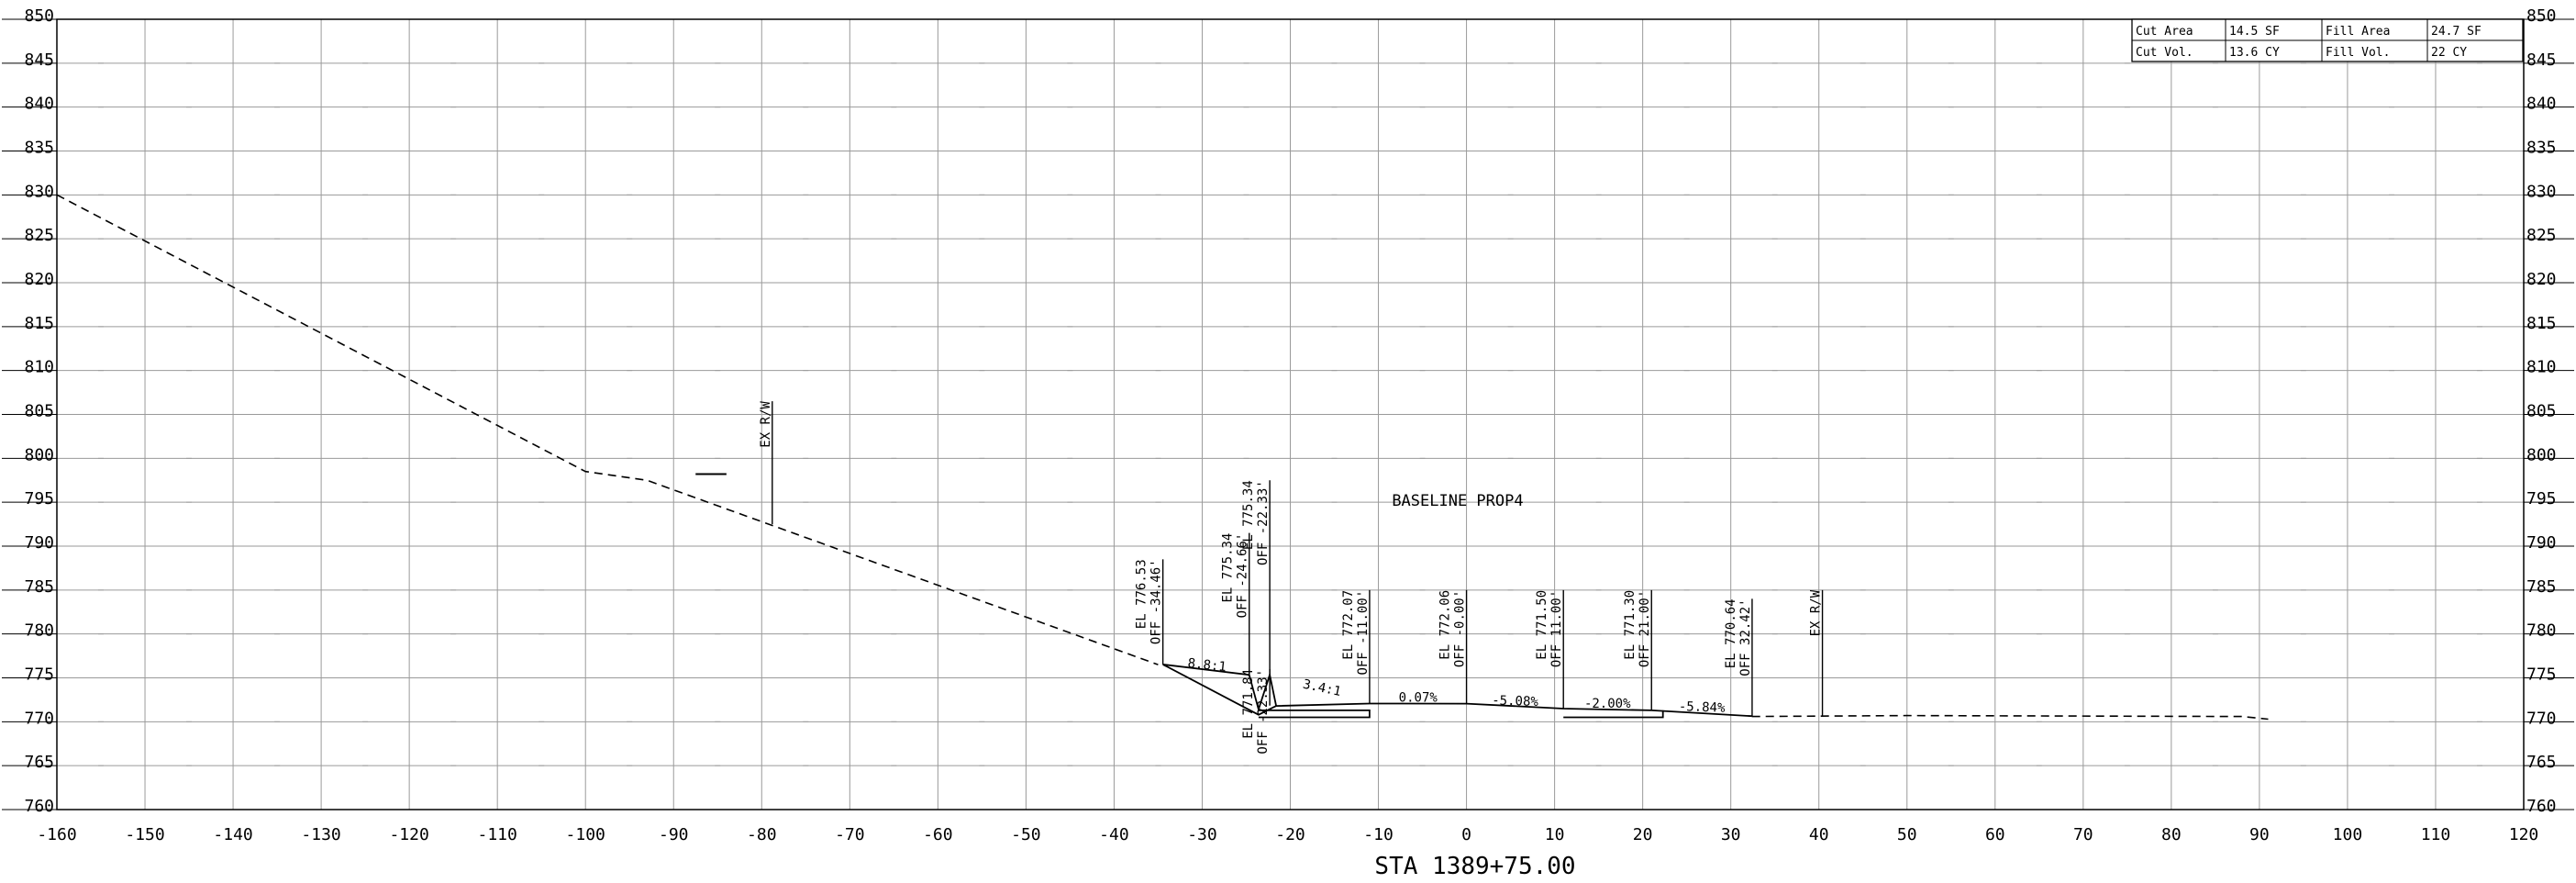 The height and width of the screenshot is (883, 2576). Describe the element at coordinates (2449, 53) in the screenshot. I see `fill-vol-value: 22 CY` at that location.